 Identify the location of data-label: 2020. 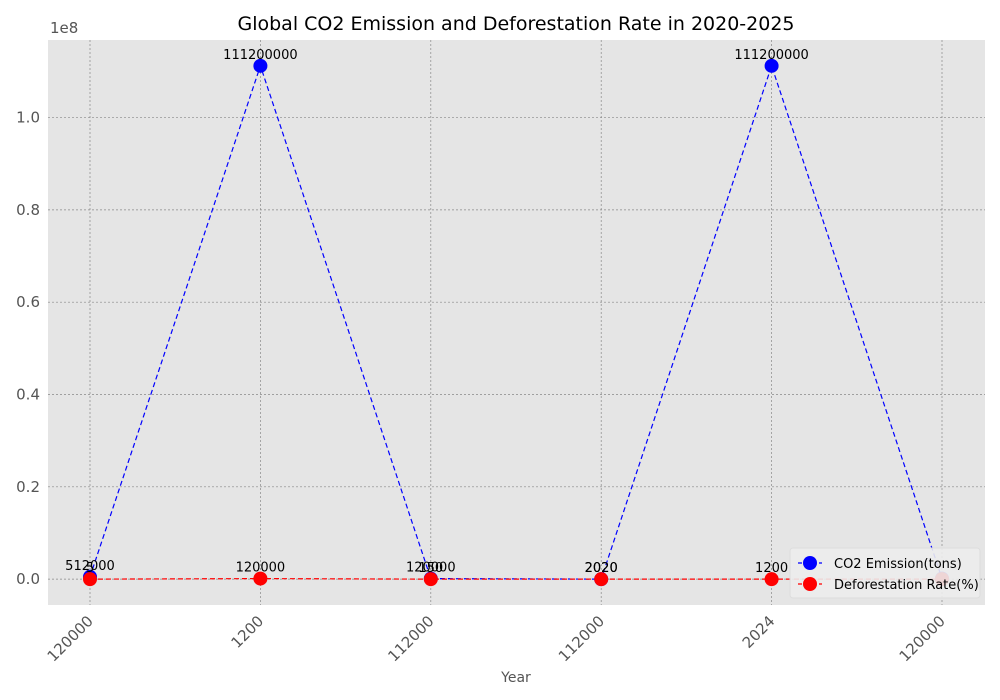
(601, 568).